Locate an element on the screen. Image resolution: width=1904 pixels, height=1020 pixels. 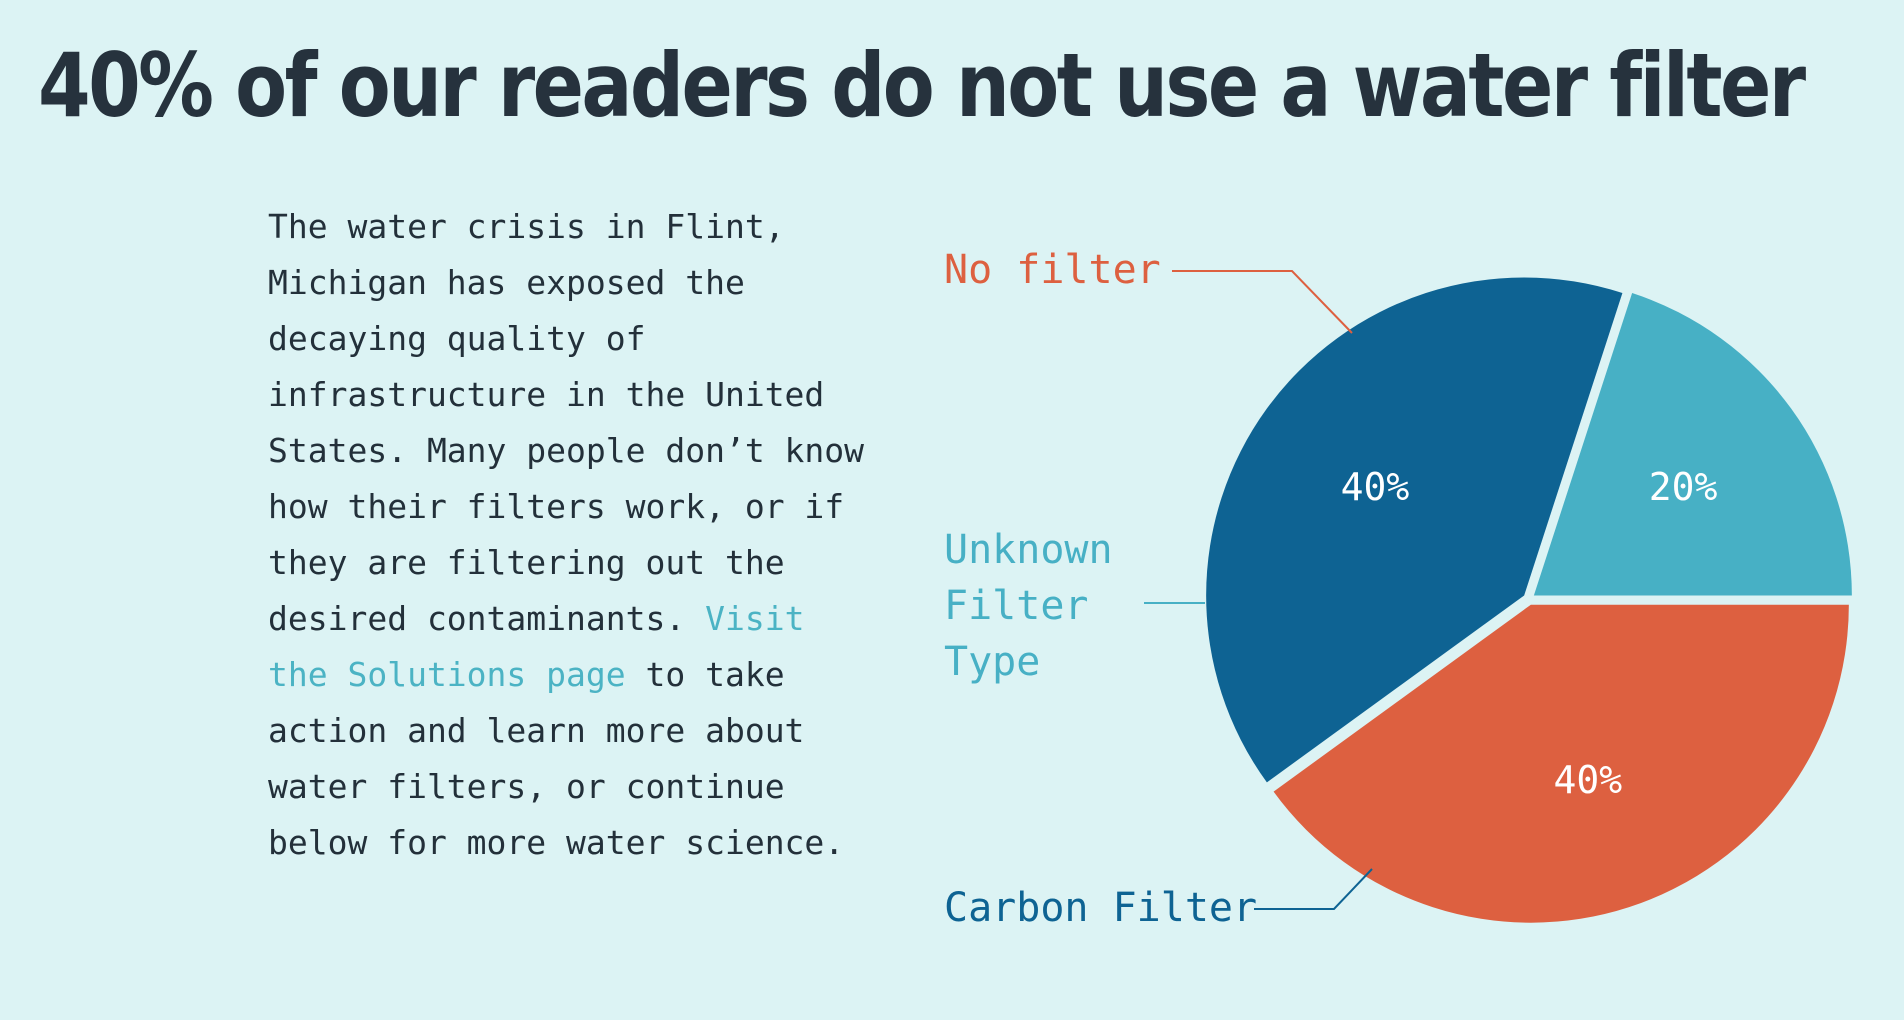
pie-slice-unknown-filter-type is located at coordinates (1692, 444).